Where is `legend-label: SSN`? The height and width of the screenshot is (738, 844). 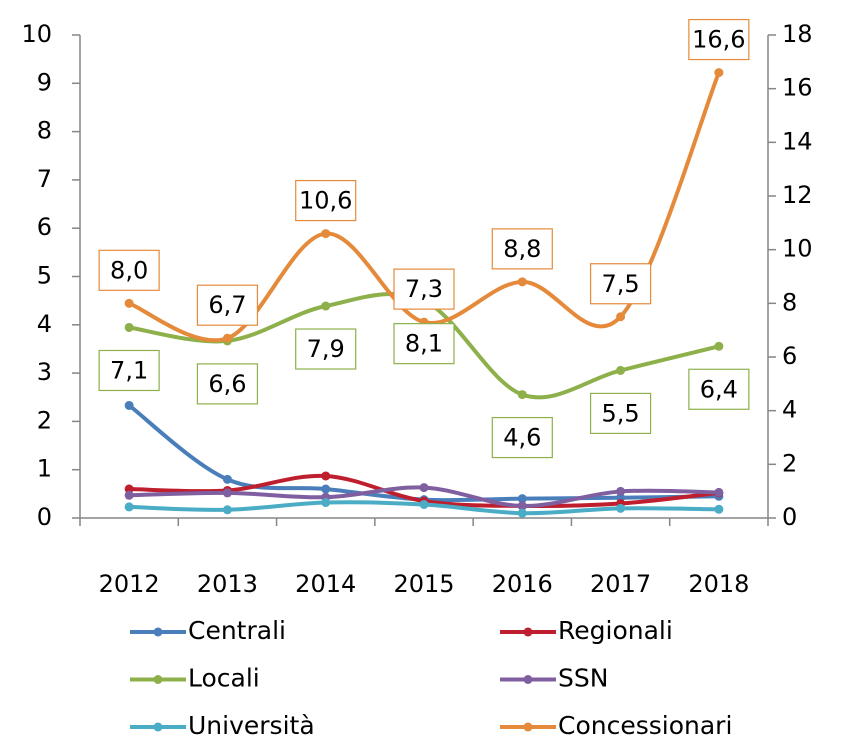
legend-label: SSN is located at coordinates (583, 678).